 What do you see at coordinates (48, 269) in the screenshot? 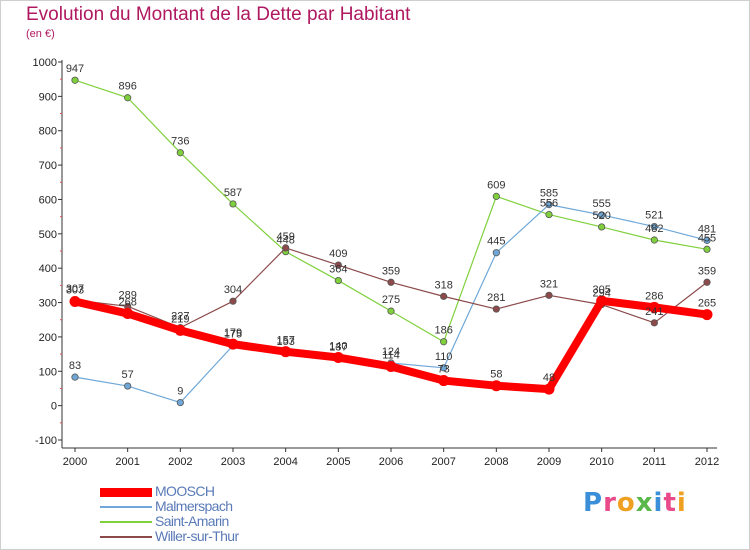
I see `y-tick-label: 400` at bounding box center [48, 269].